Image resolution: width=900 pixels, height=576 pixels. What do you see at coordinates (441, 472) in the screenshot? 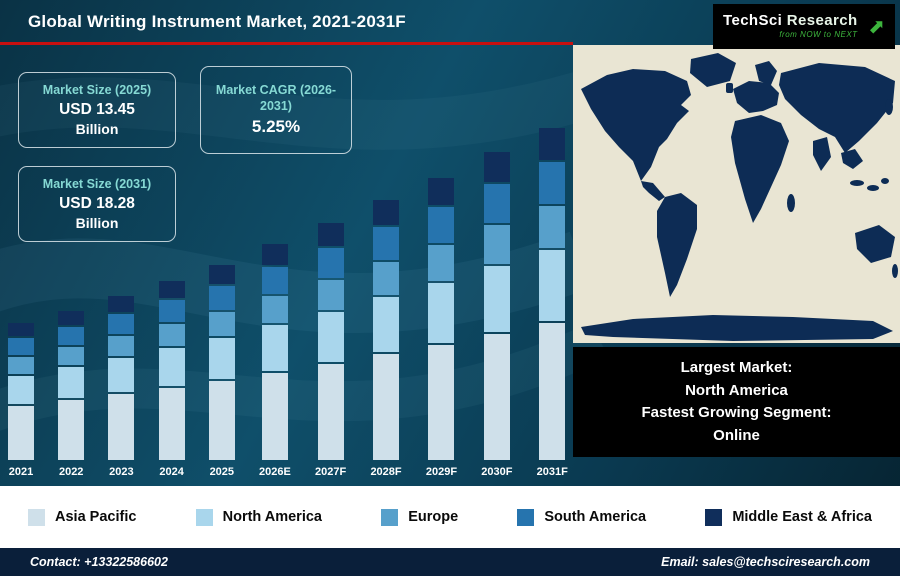
I see `bar-x-label: 2029F` at bounding box center [441, 472].